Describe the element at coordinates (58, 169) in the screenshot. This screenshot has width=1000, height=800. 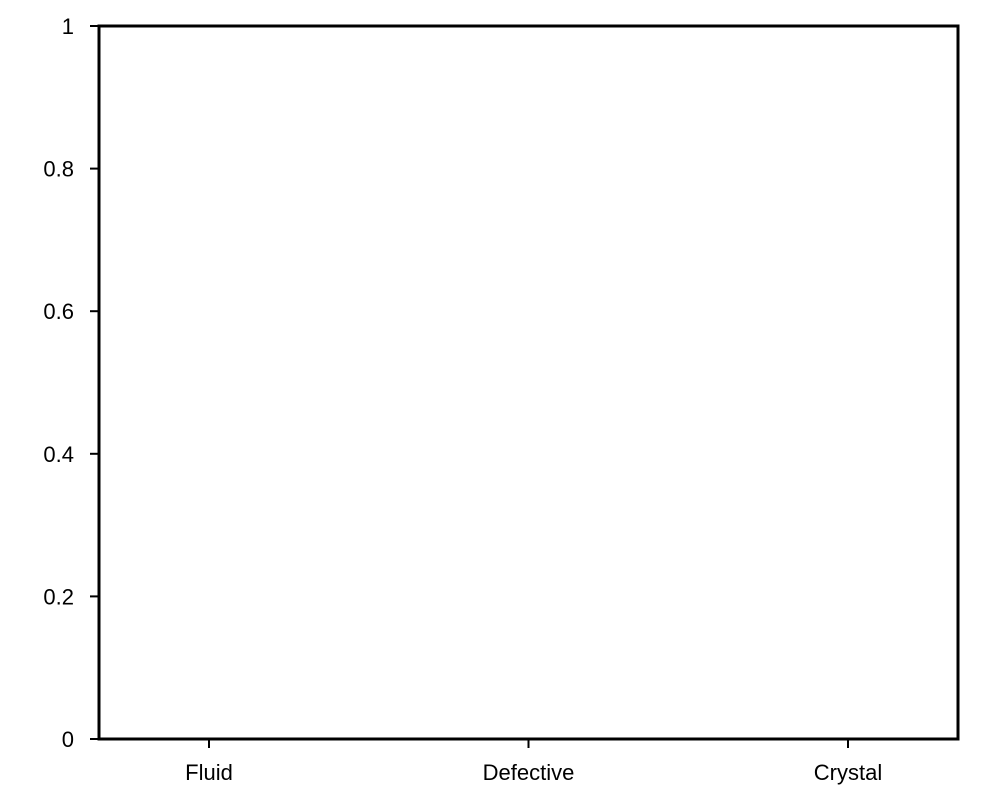
I see `y-tick-label: 0.8` at that location.